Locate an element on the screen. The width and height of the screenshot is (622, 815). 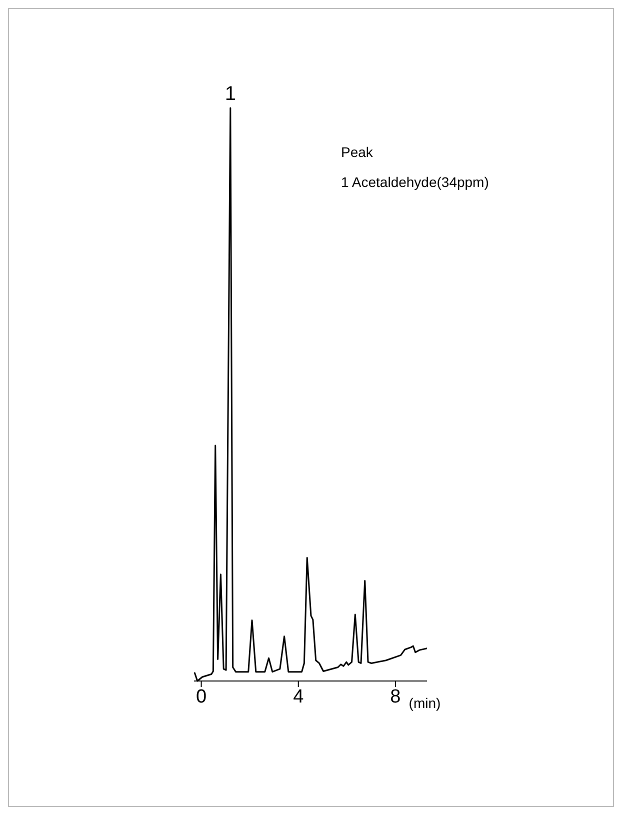
annotation: 1 is located at coordinates (230, 94).